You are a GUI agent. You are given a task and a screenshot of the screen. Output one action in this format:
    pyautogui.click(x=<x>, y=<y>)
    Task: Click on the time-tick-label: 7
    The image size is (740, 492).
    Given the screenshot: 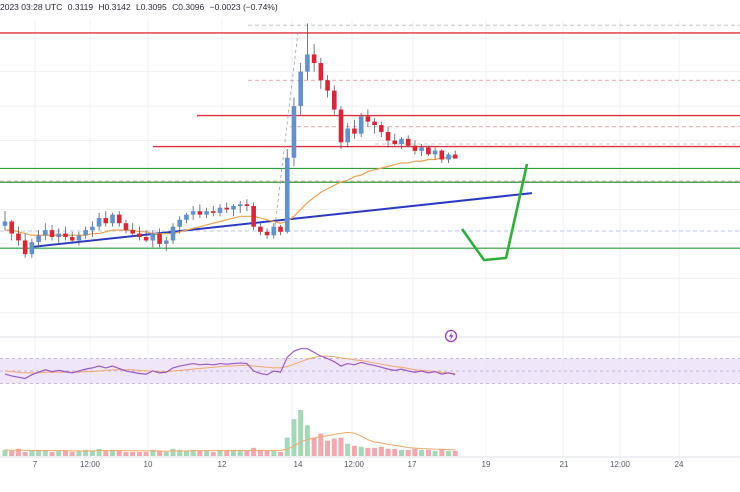 What is the action you would take?
    pyautogui.click(x=35, y=464)
    